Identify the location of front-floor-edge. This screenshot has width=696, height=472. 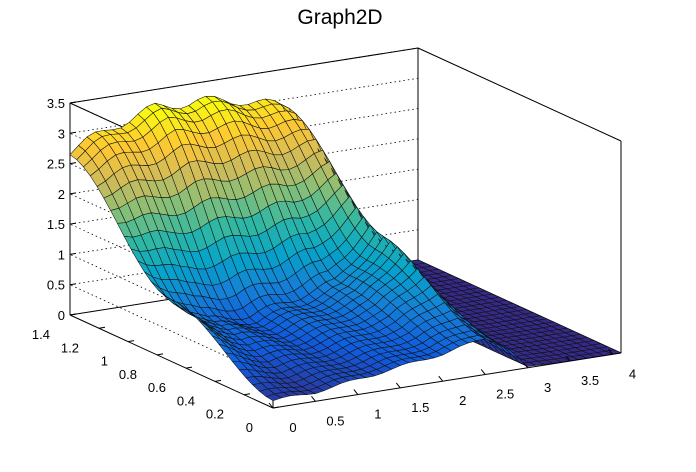
(447, 380).